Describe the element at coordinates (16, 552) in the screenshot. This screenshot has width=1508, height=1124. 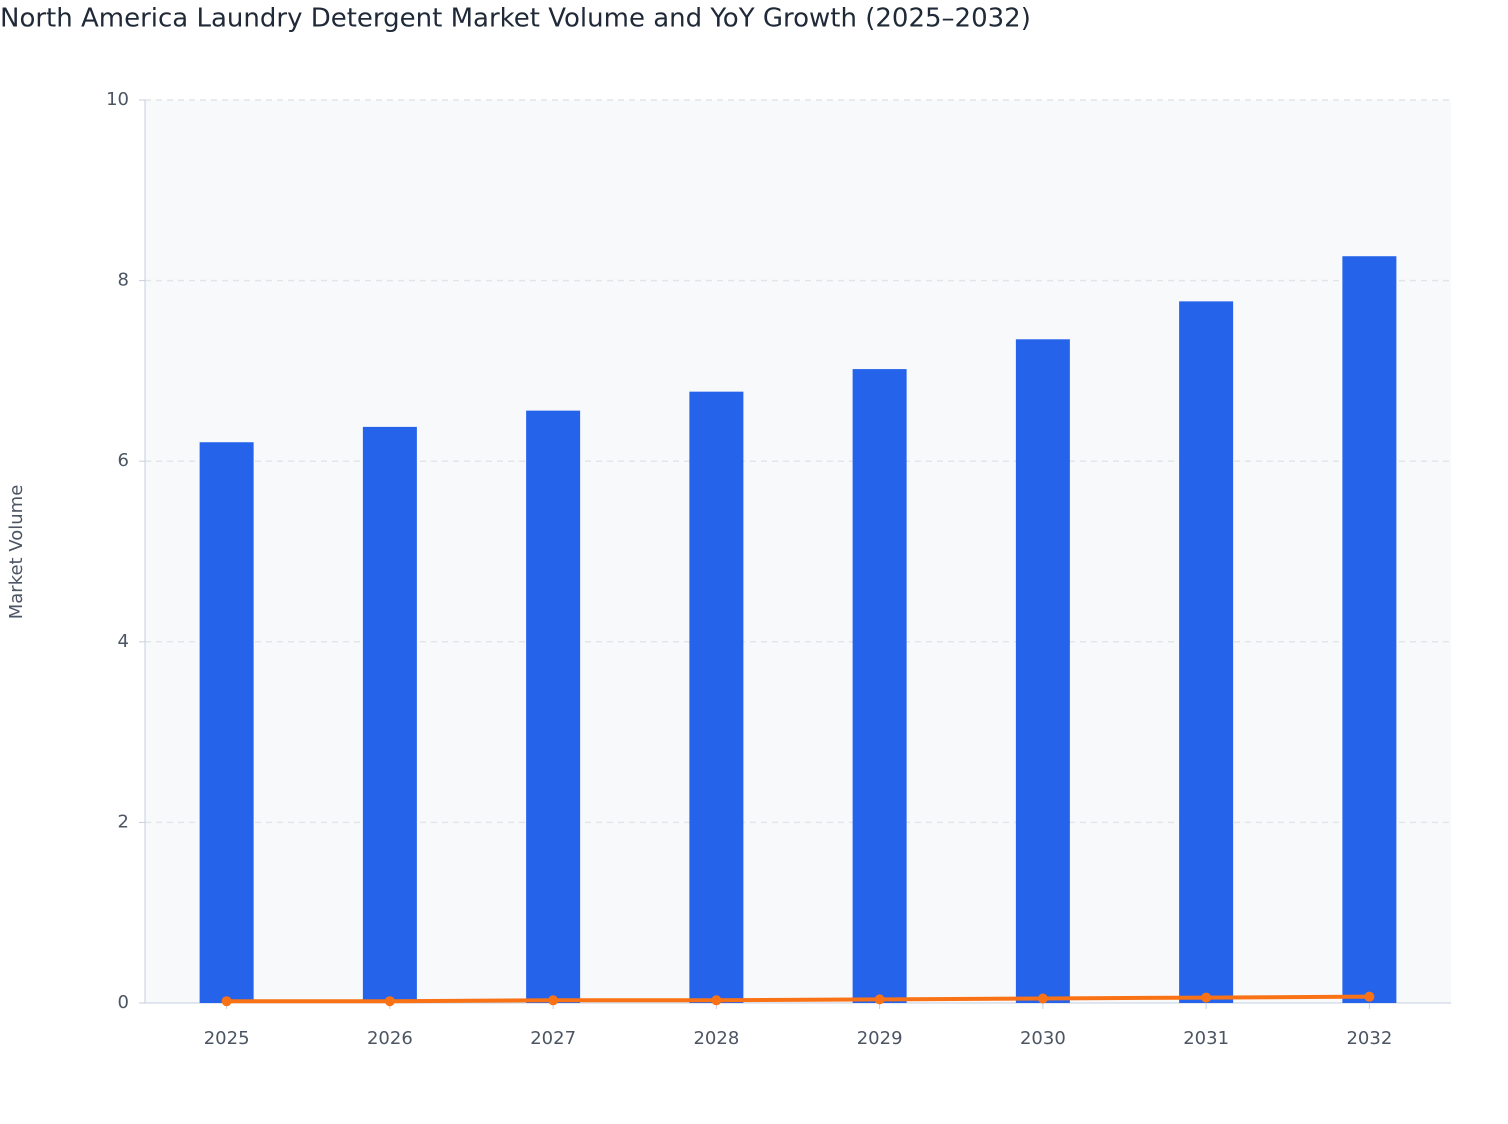
I see `y-axis-label: Market Volume` at that location.